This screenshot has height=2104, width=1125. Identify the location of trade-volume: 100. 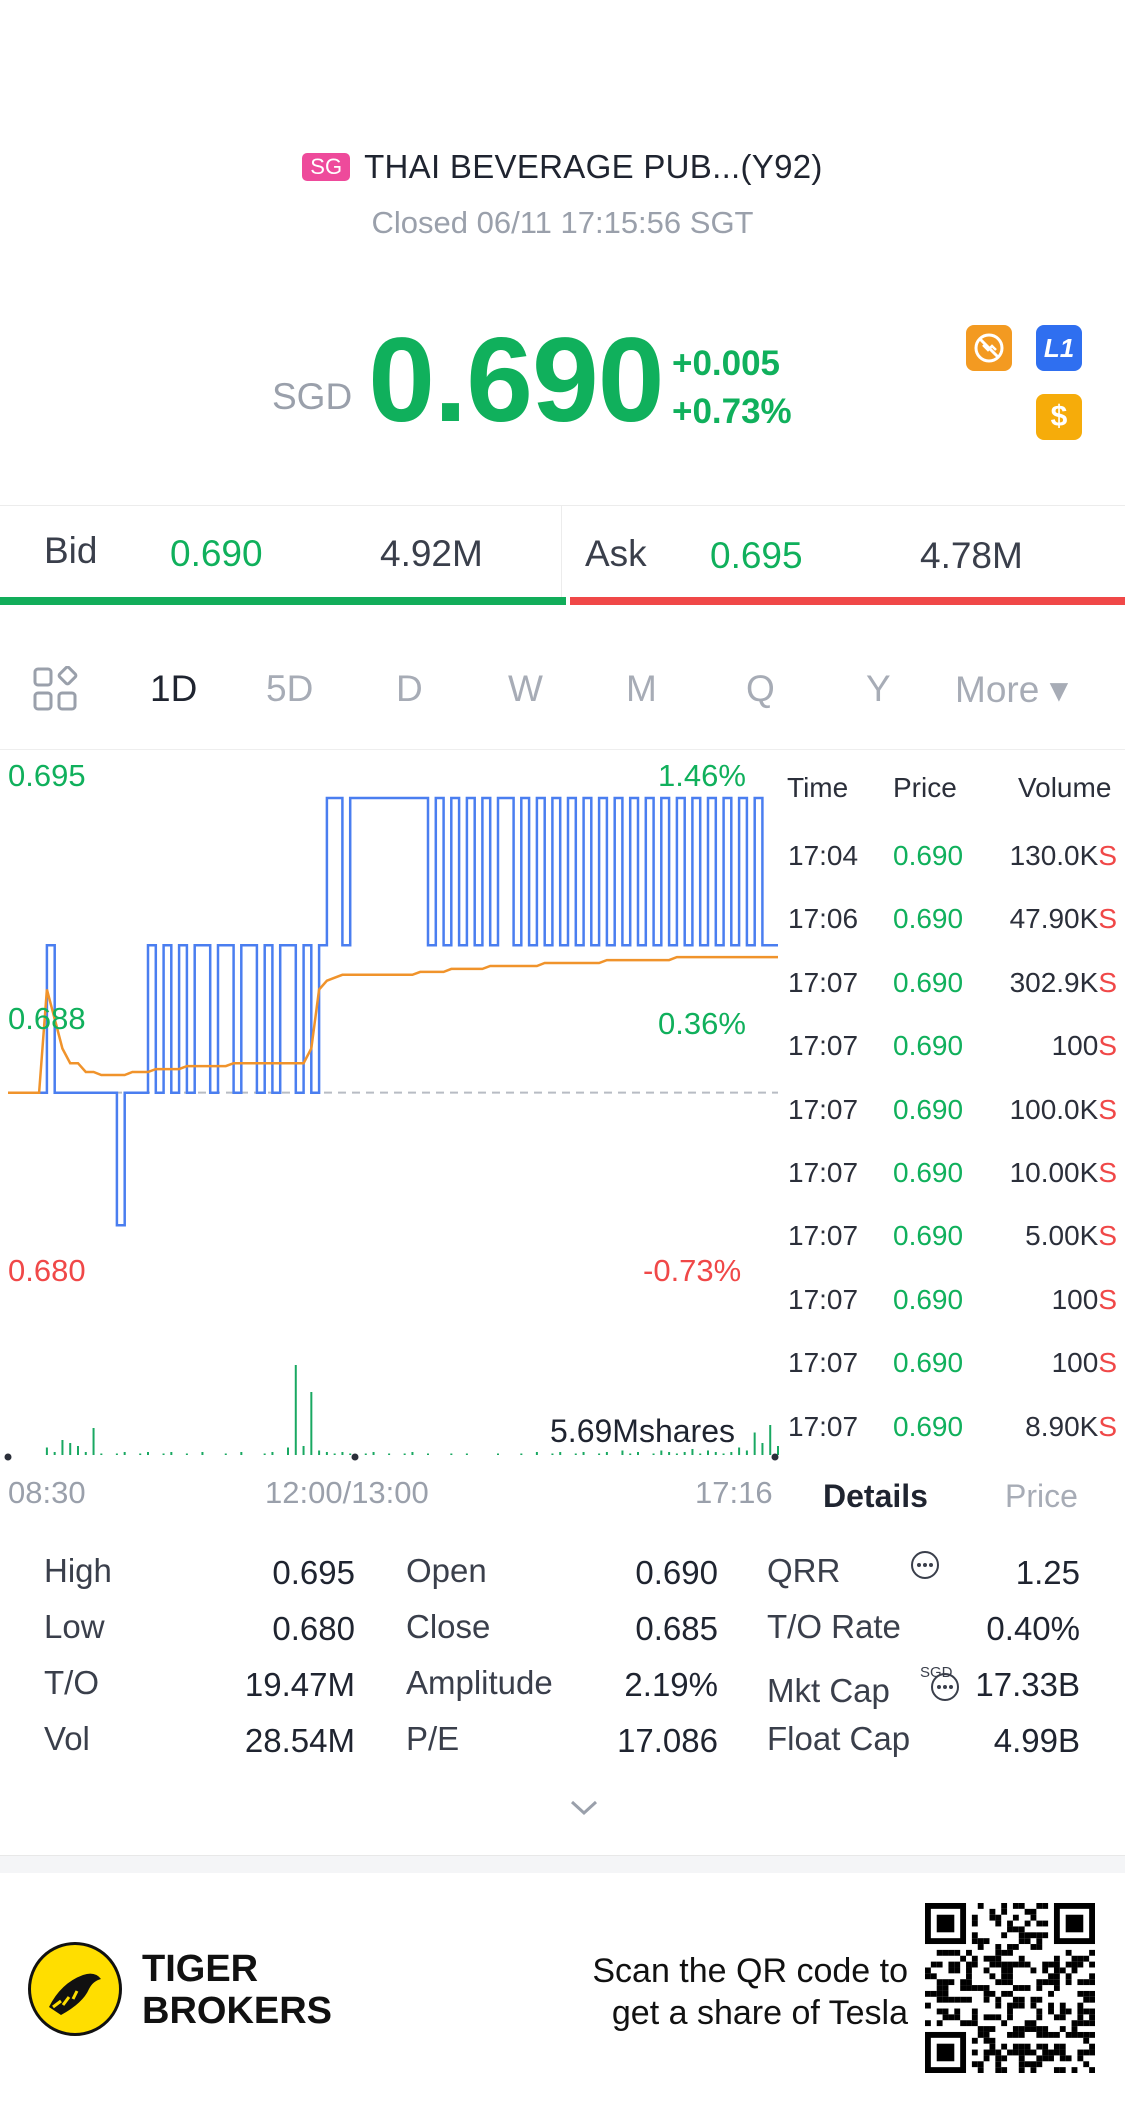
(1075, 1046).